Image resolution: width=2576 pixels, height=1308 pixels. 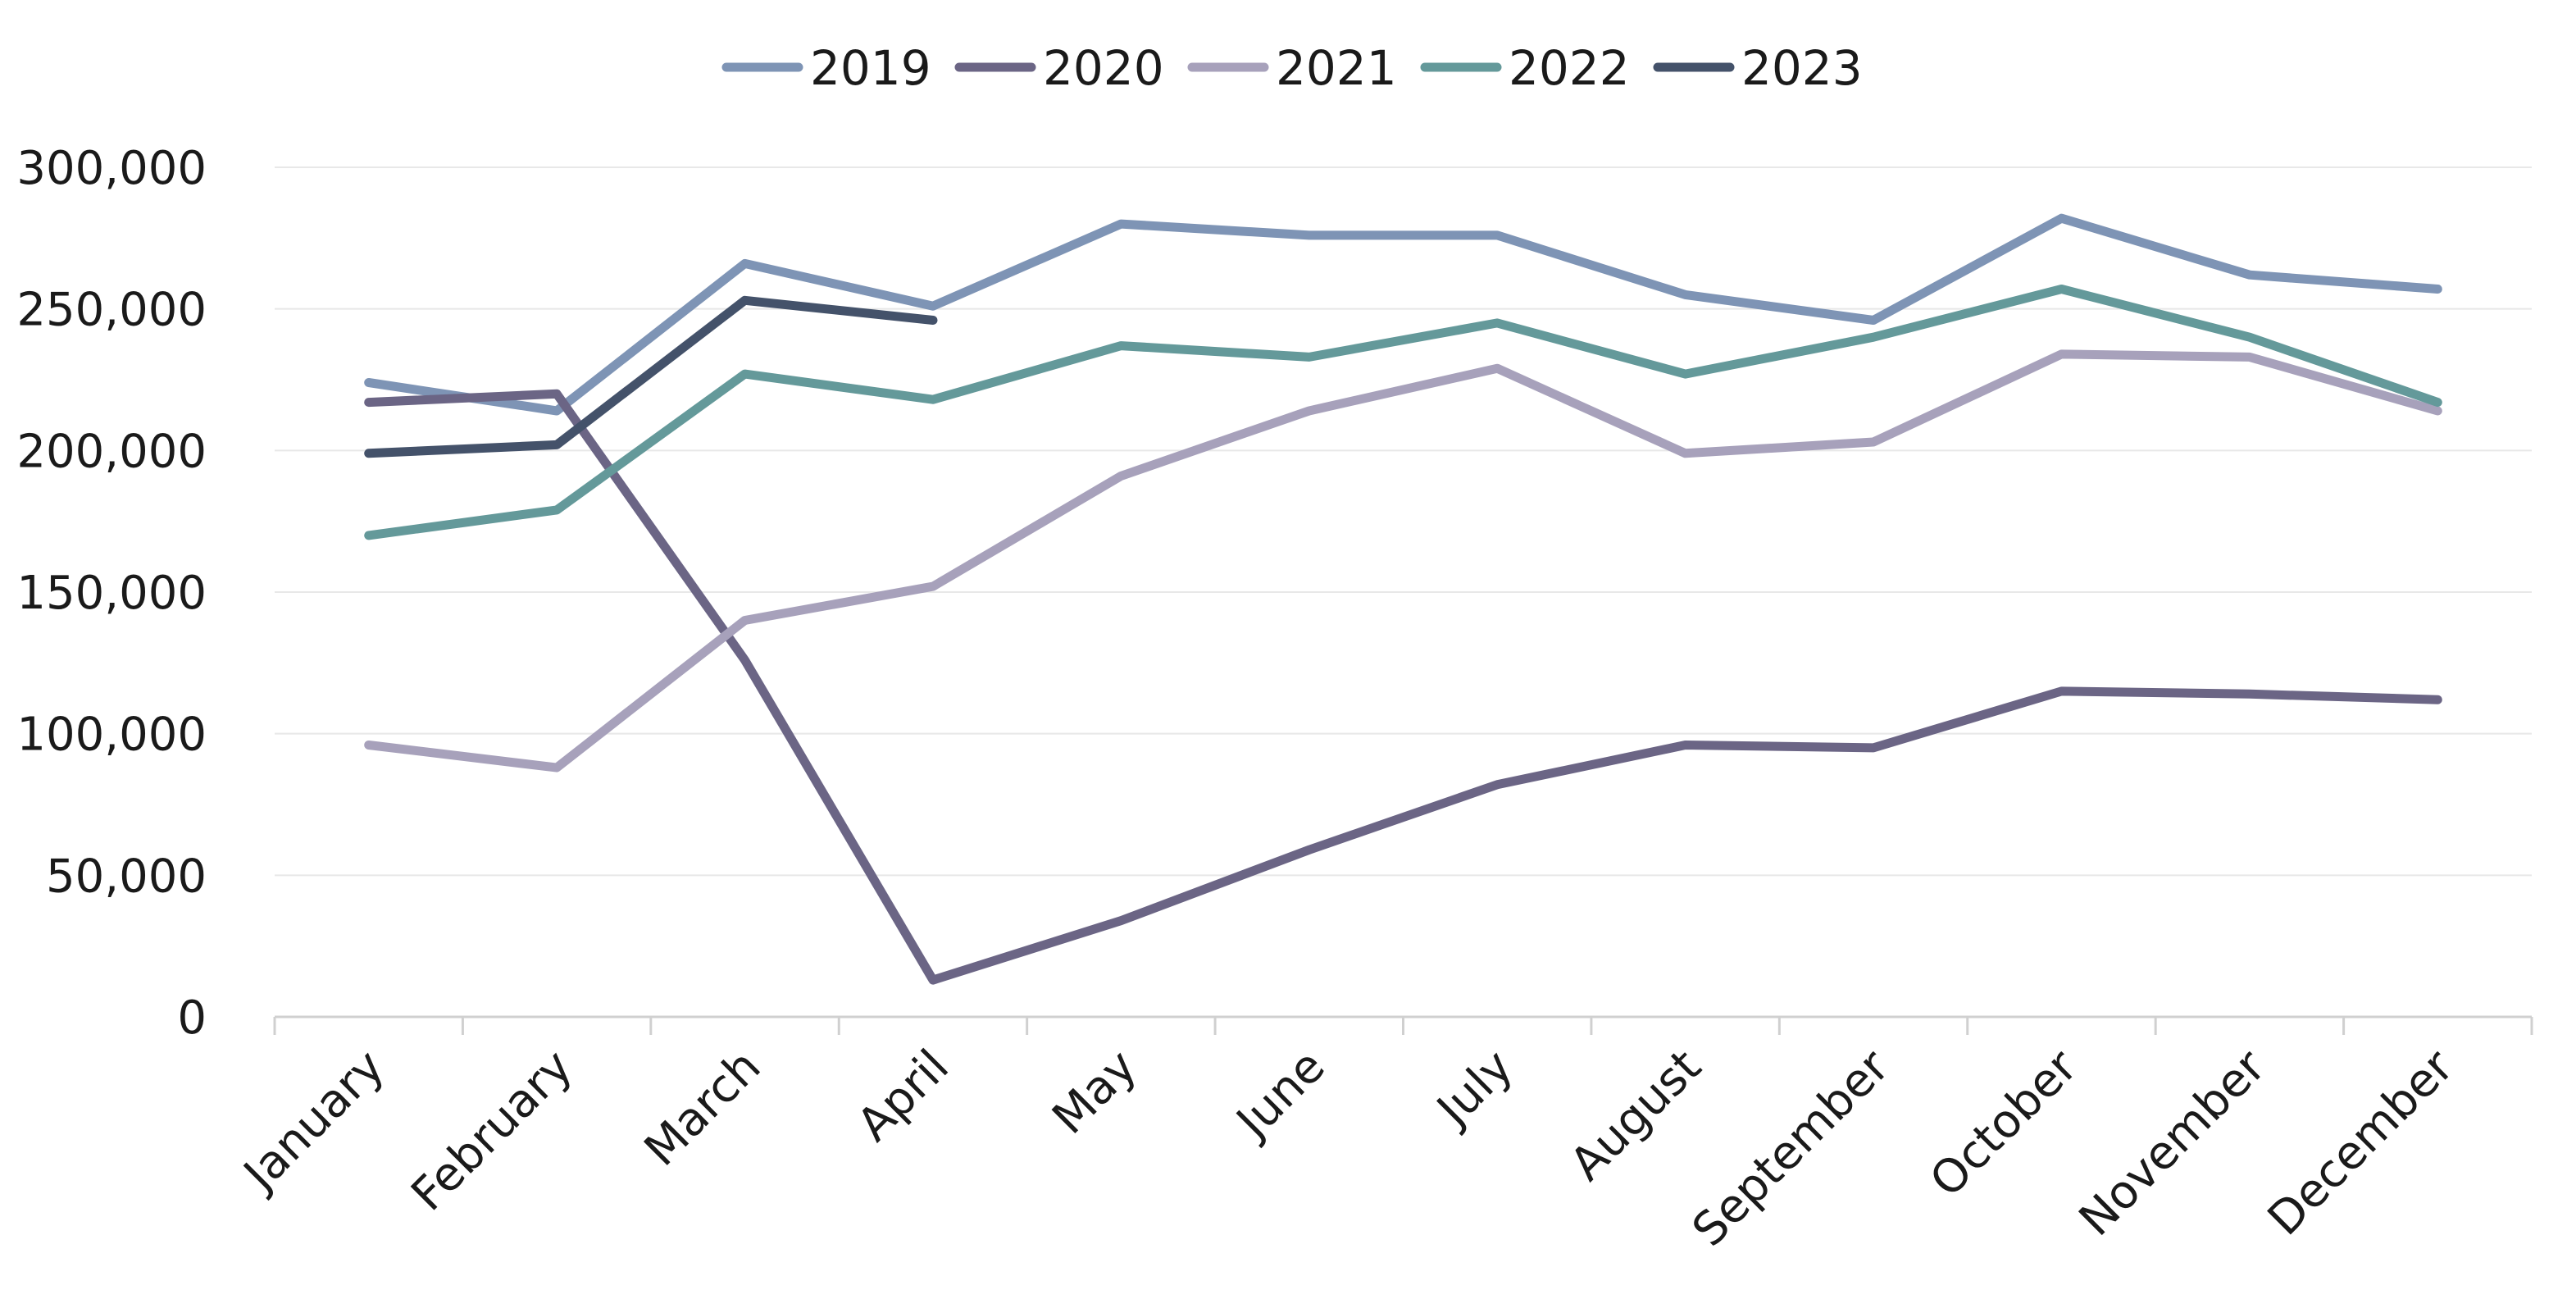 What do you see at coordinates (651, 376) in the screenshot?
I see `series-line-2023` at bounding box center [651, 376].